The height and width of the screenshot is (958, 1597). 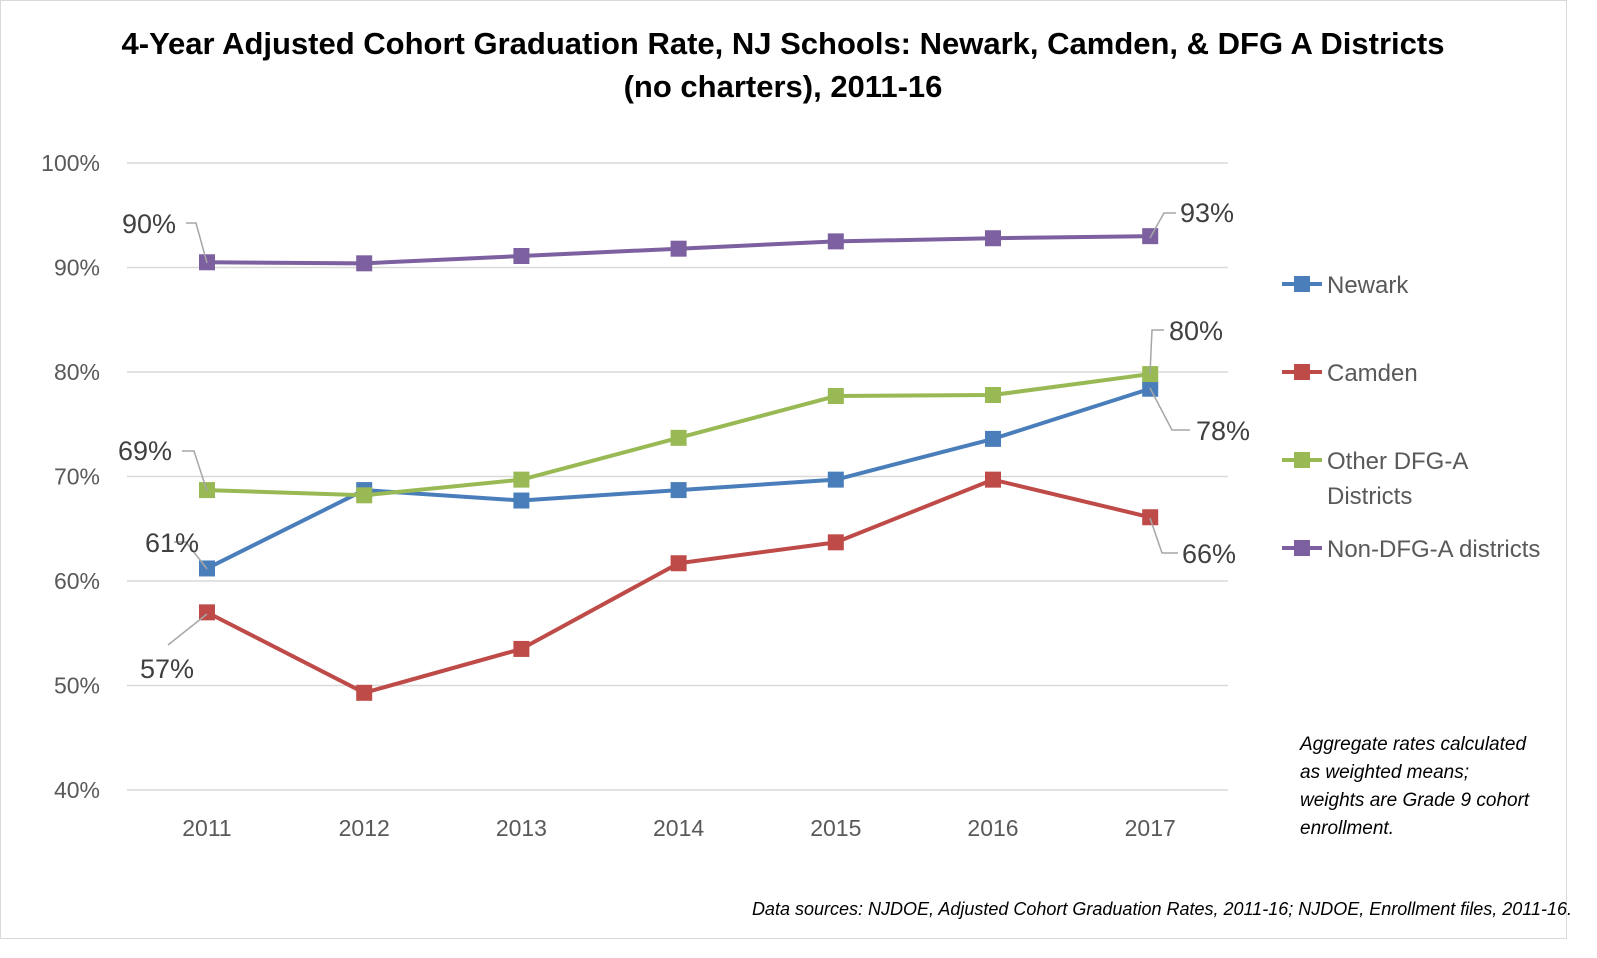 I want to click on legend-entry: Non-DFG-A districts, so click(x=1411, y=549).